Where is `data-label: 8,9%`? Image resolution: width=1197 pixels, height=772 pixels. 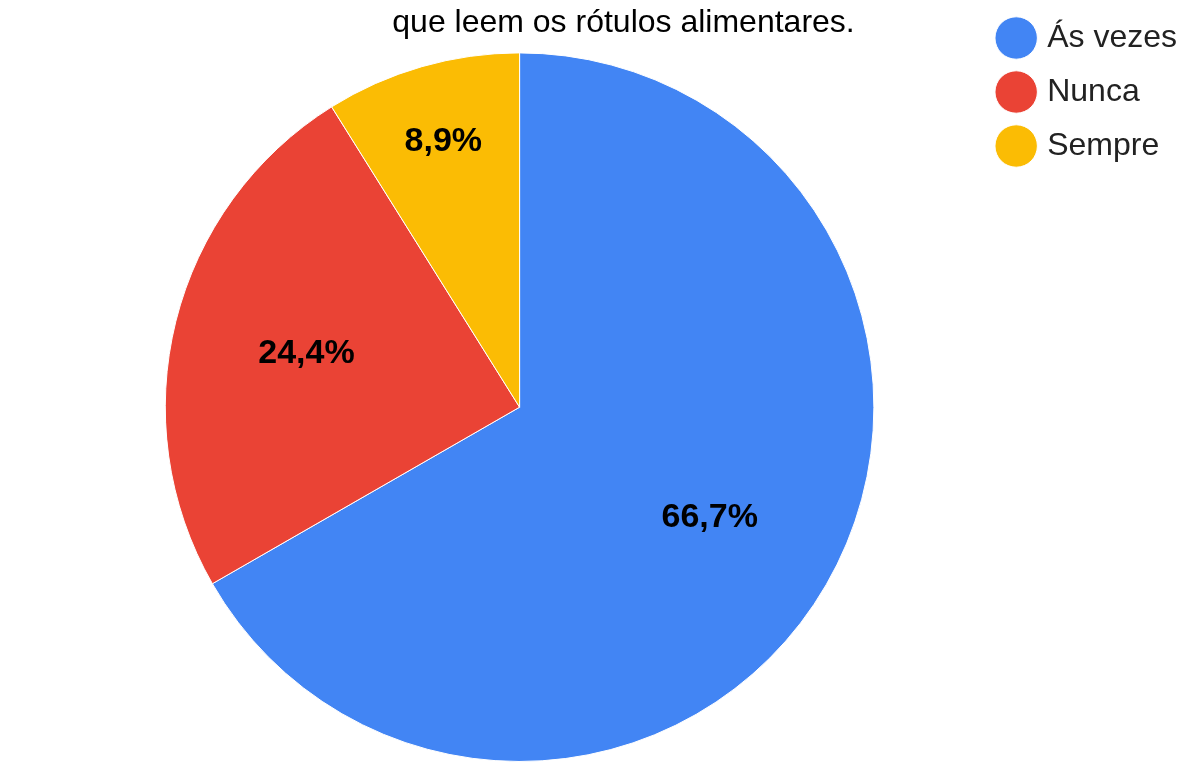
data-label: 8,9% is located at coordinates (443, 138).